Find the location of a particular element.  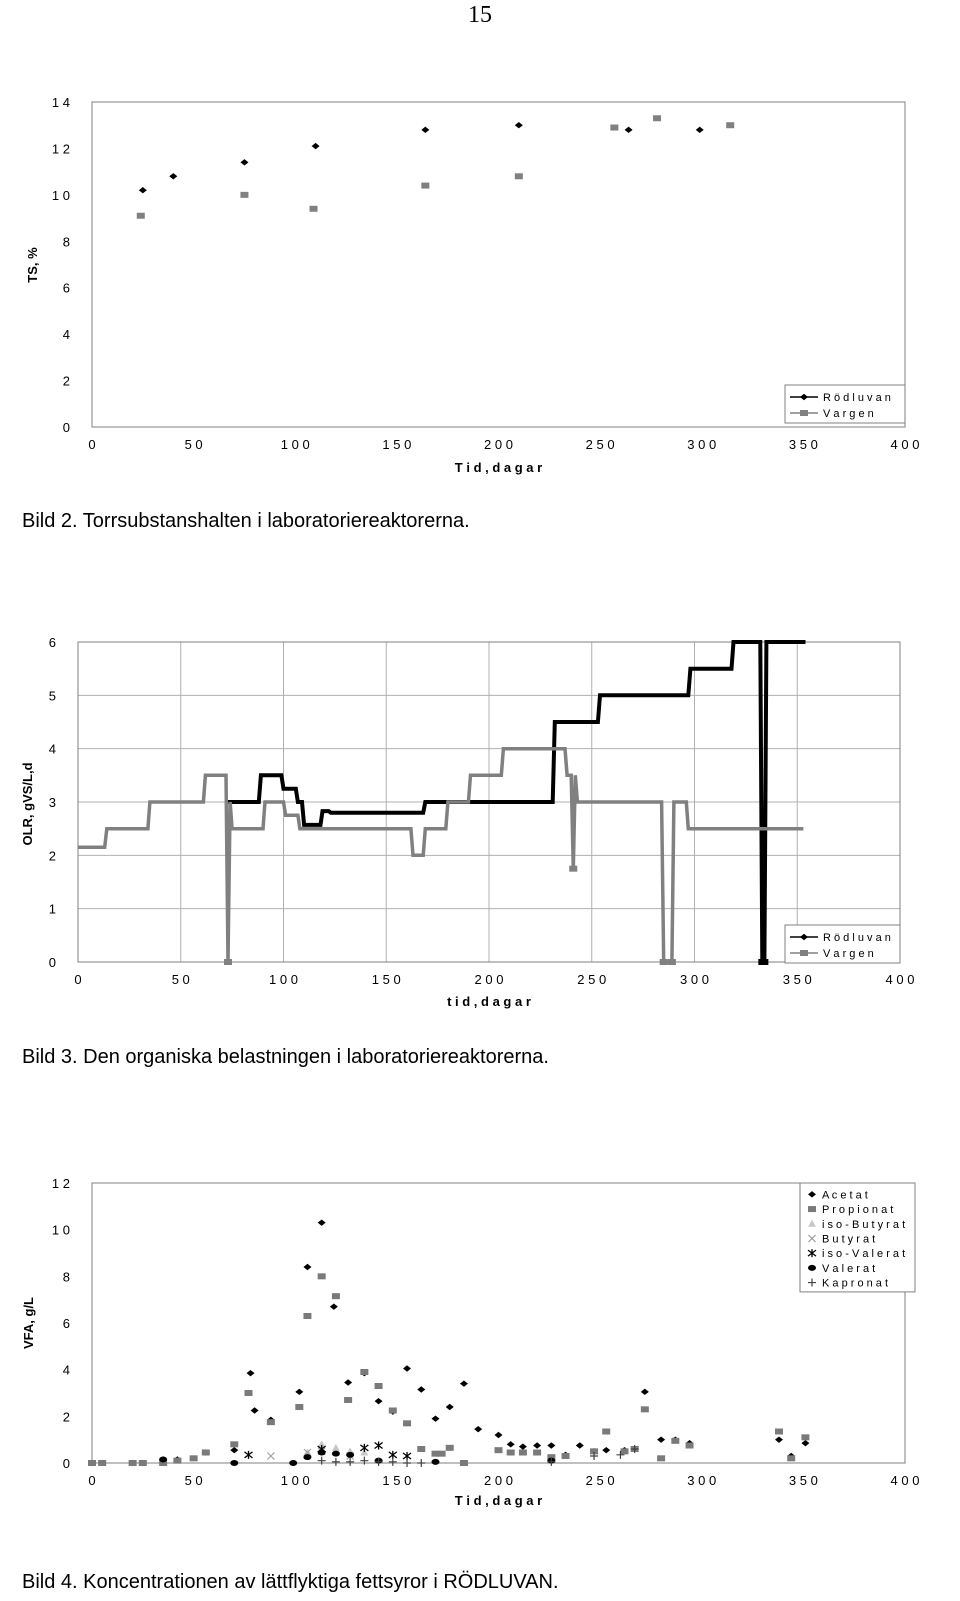

legend-label: V a r g e n is located at coordinates (848, 414).